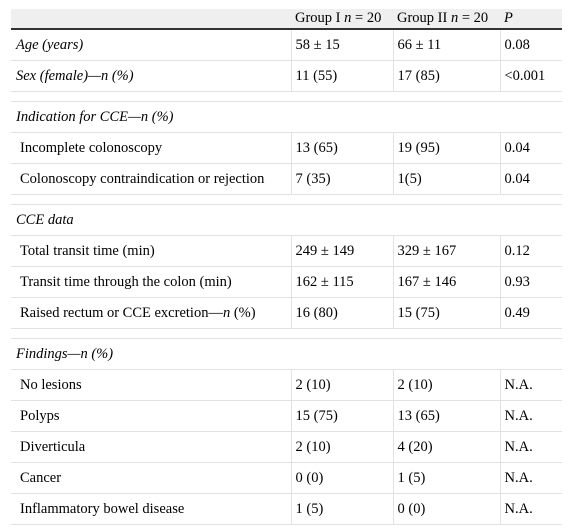 Image resolution: width=573 pixels, height=532 pixels. I want to click on group2-n: n, so click(454, 18).